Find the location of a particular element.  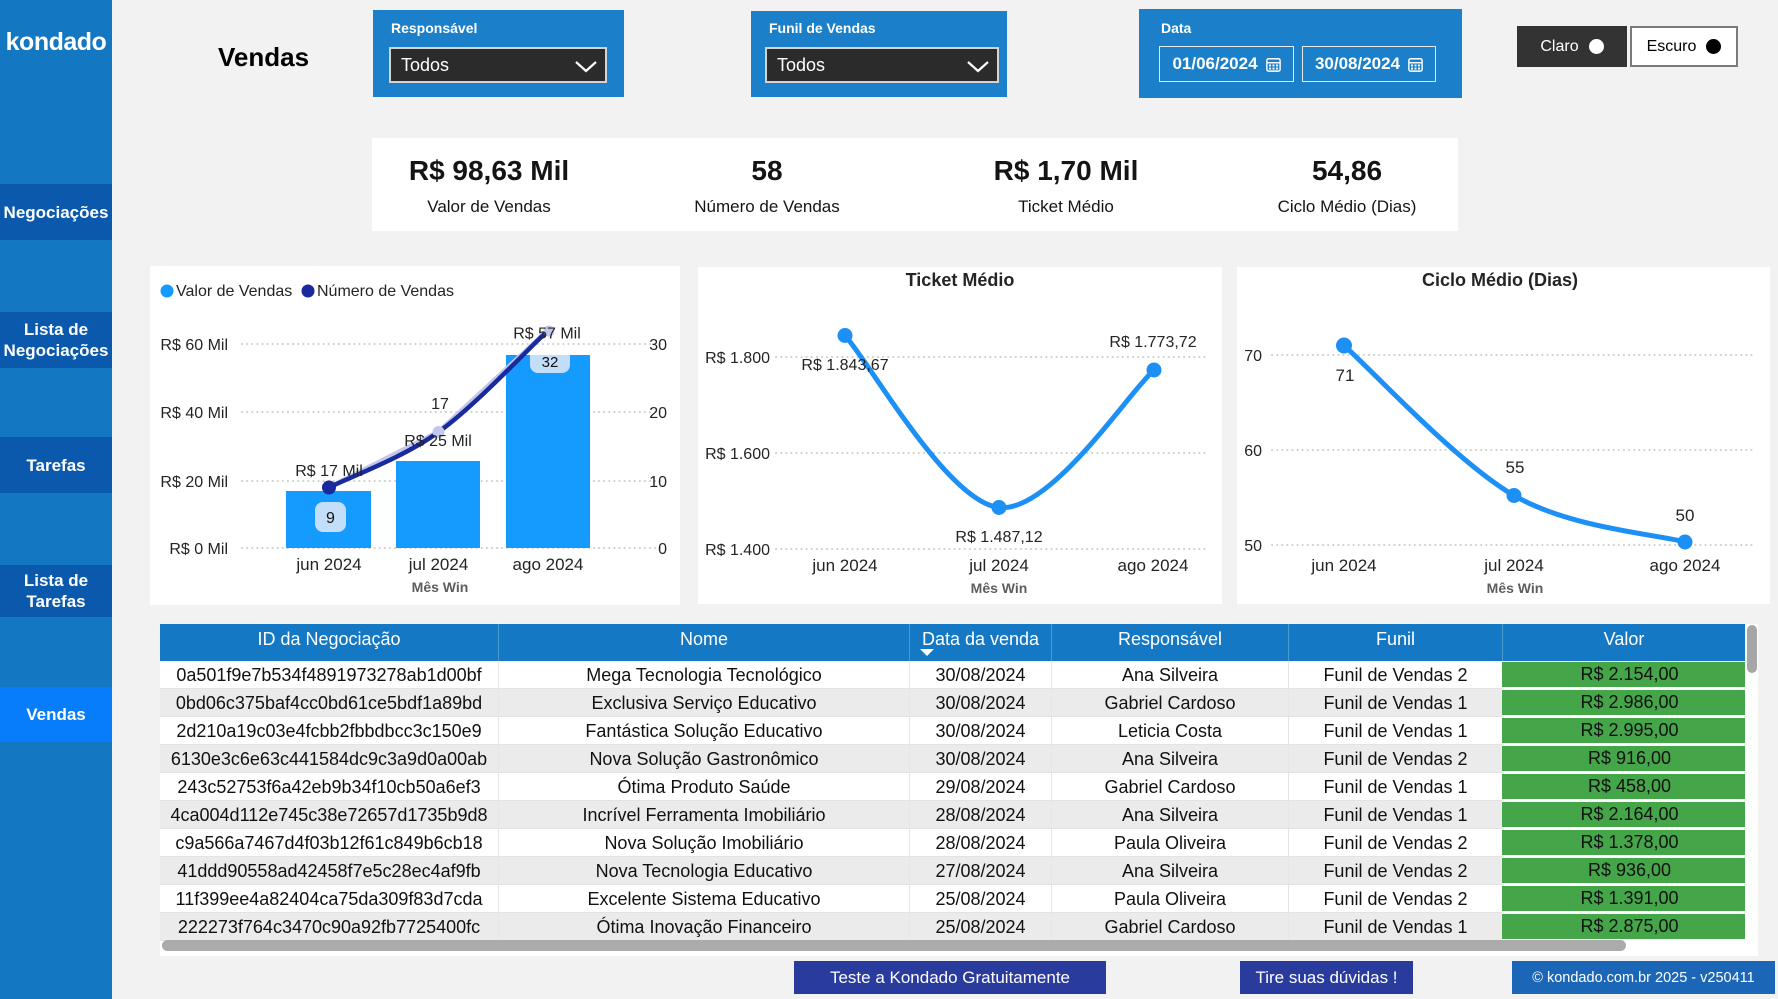

svg-text: 17 is located at coordinates (440, 404).